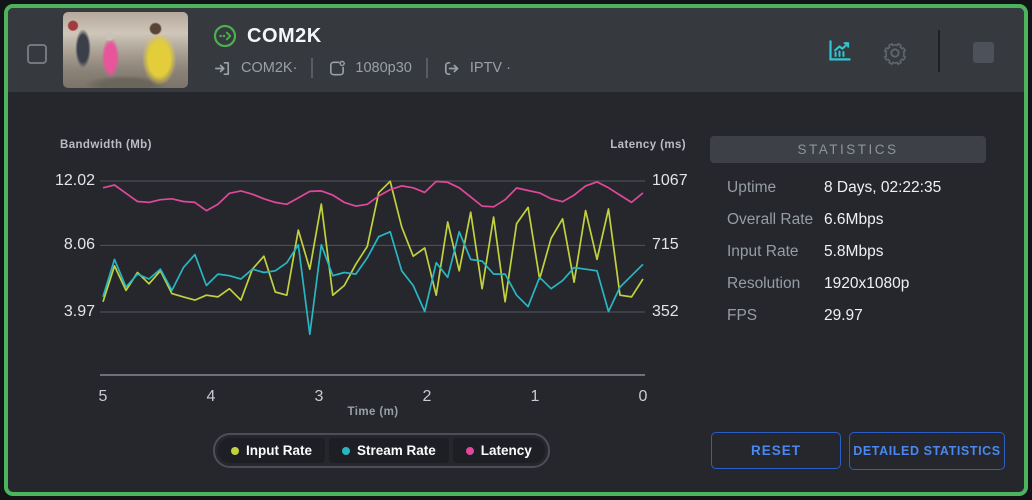  Describe the element at coordinates (848, 149) in the screenshot. I see `statistics-panel-title: STATISTICS` at that location.